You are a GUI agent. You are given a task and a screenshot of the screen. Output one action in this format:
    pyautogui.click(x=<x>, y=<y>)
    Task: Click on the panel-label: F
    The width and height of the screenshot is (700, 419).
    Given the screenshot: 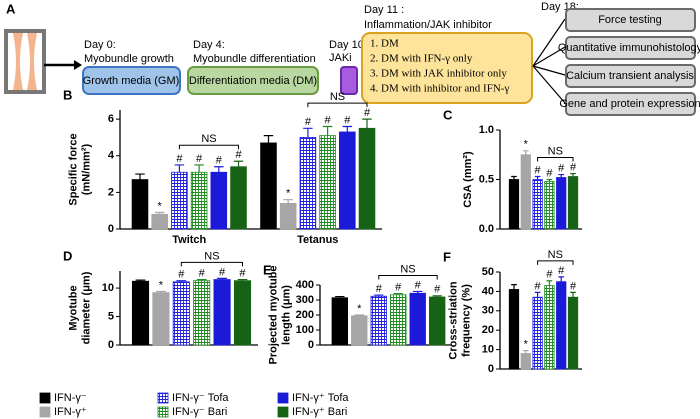 What is the action you would take?
    pyautogui.click(x=447, y=256)
    